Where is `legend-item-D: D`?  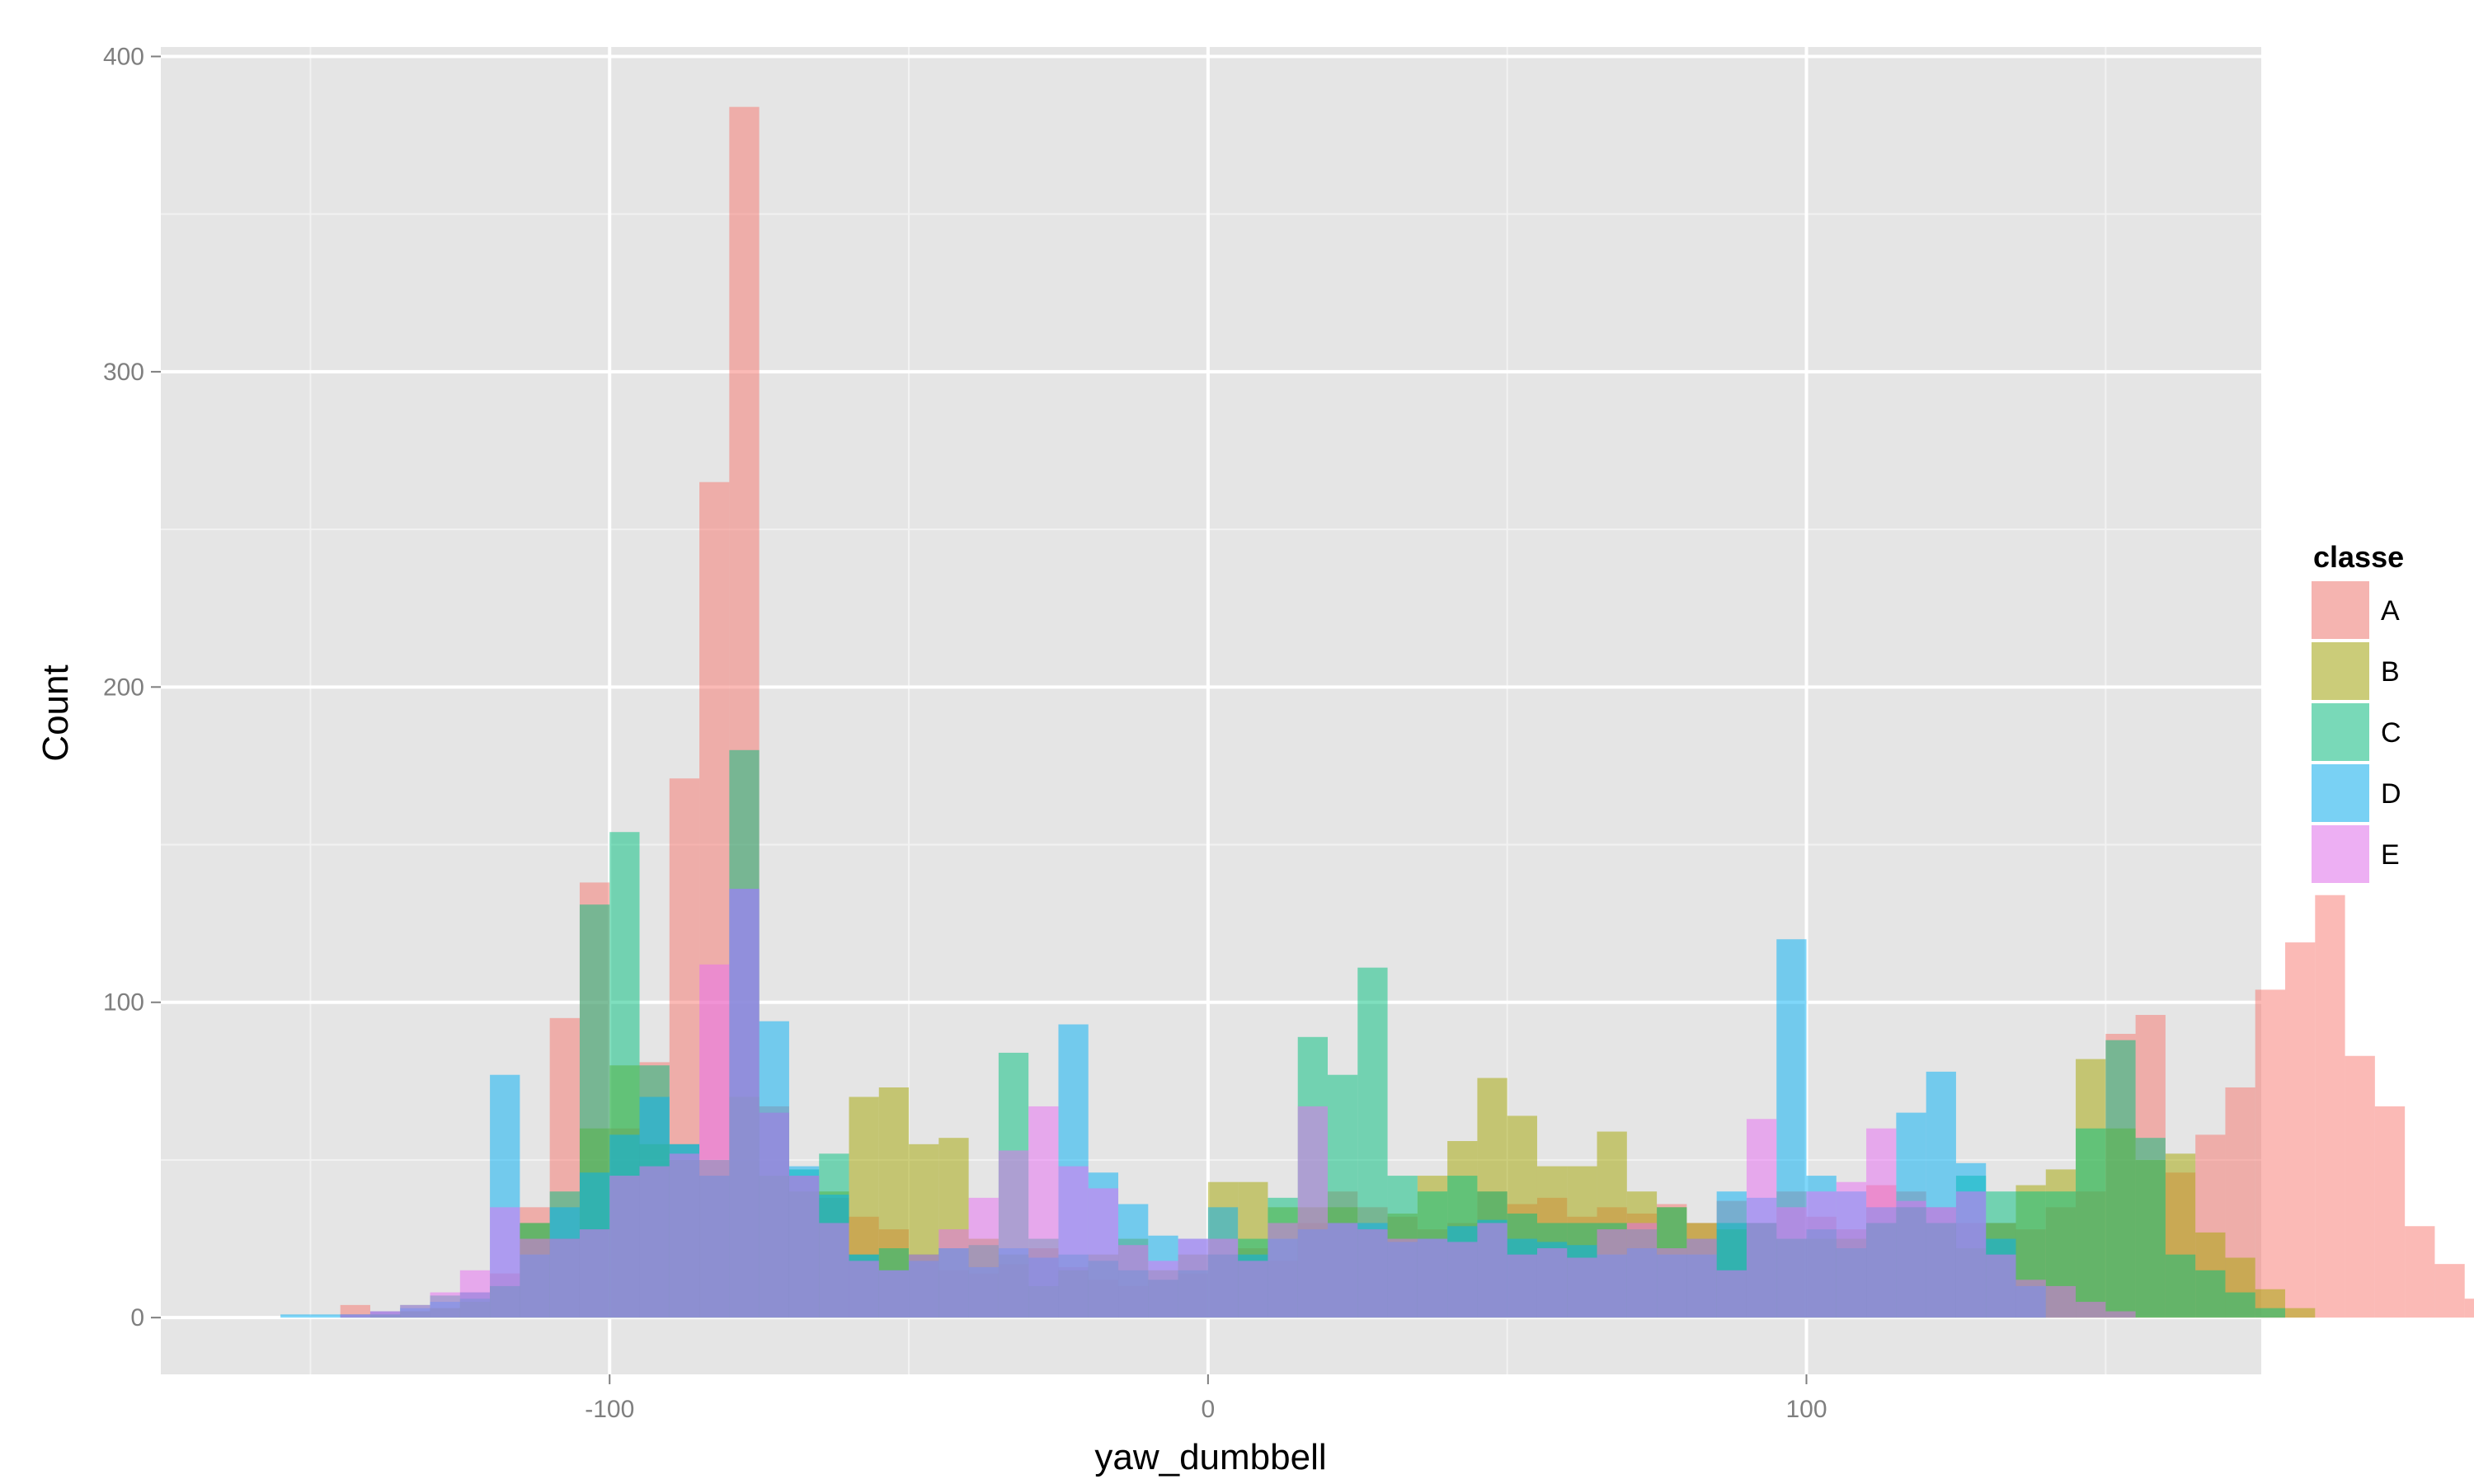 legend-item-D: D is located at coordinates (2356, 793).